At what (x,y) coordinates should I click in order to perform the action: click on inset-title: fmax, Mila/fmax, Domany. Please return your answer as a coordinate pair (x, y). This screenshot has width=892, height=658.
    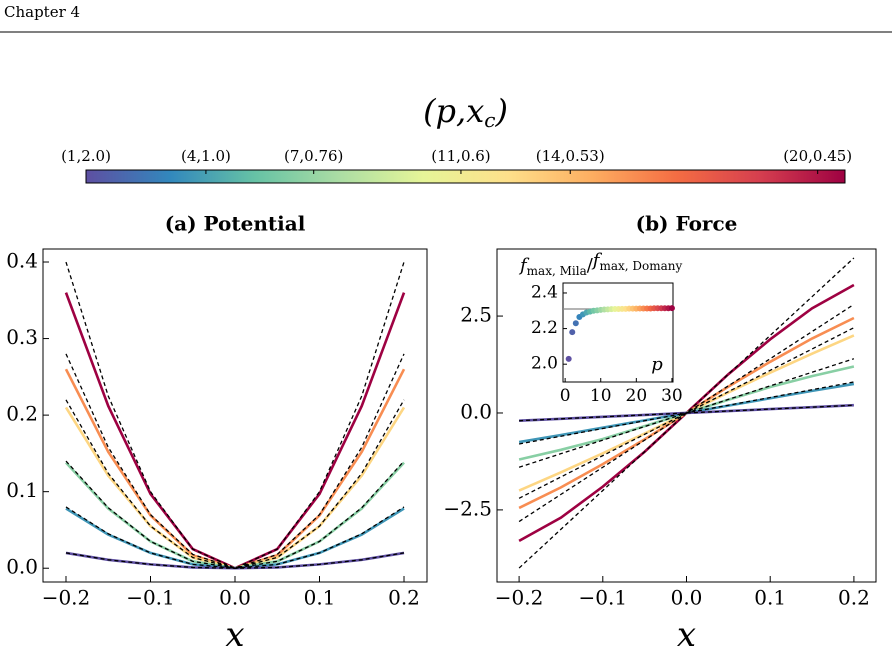
    Looking at the image, I should click on (600, 264).